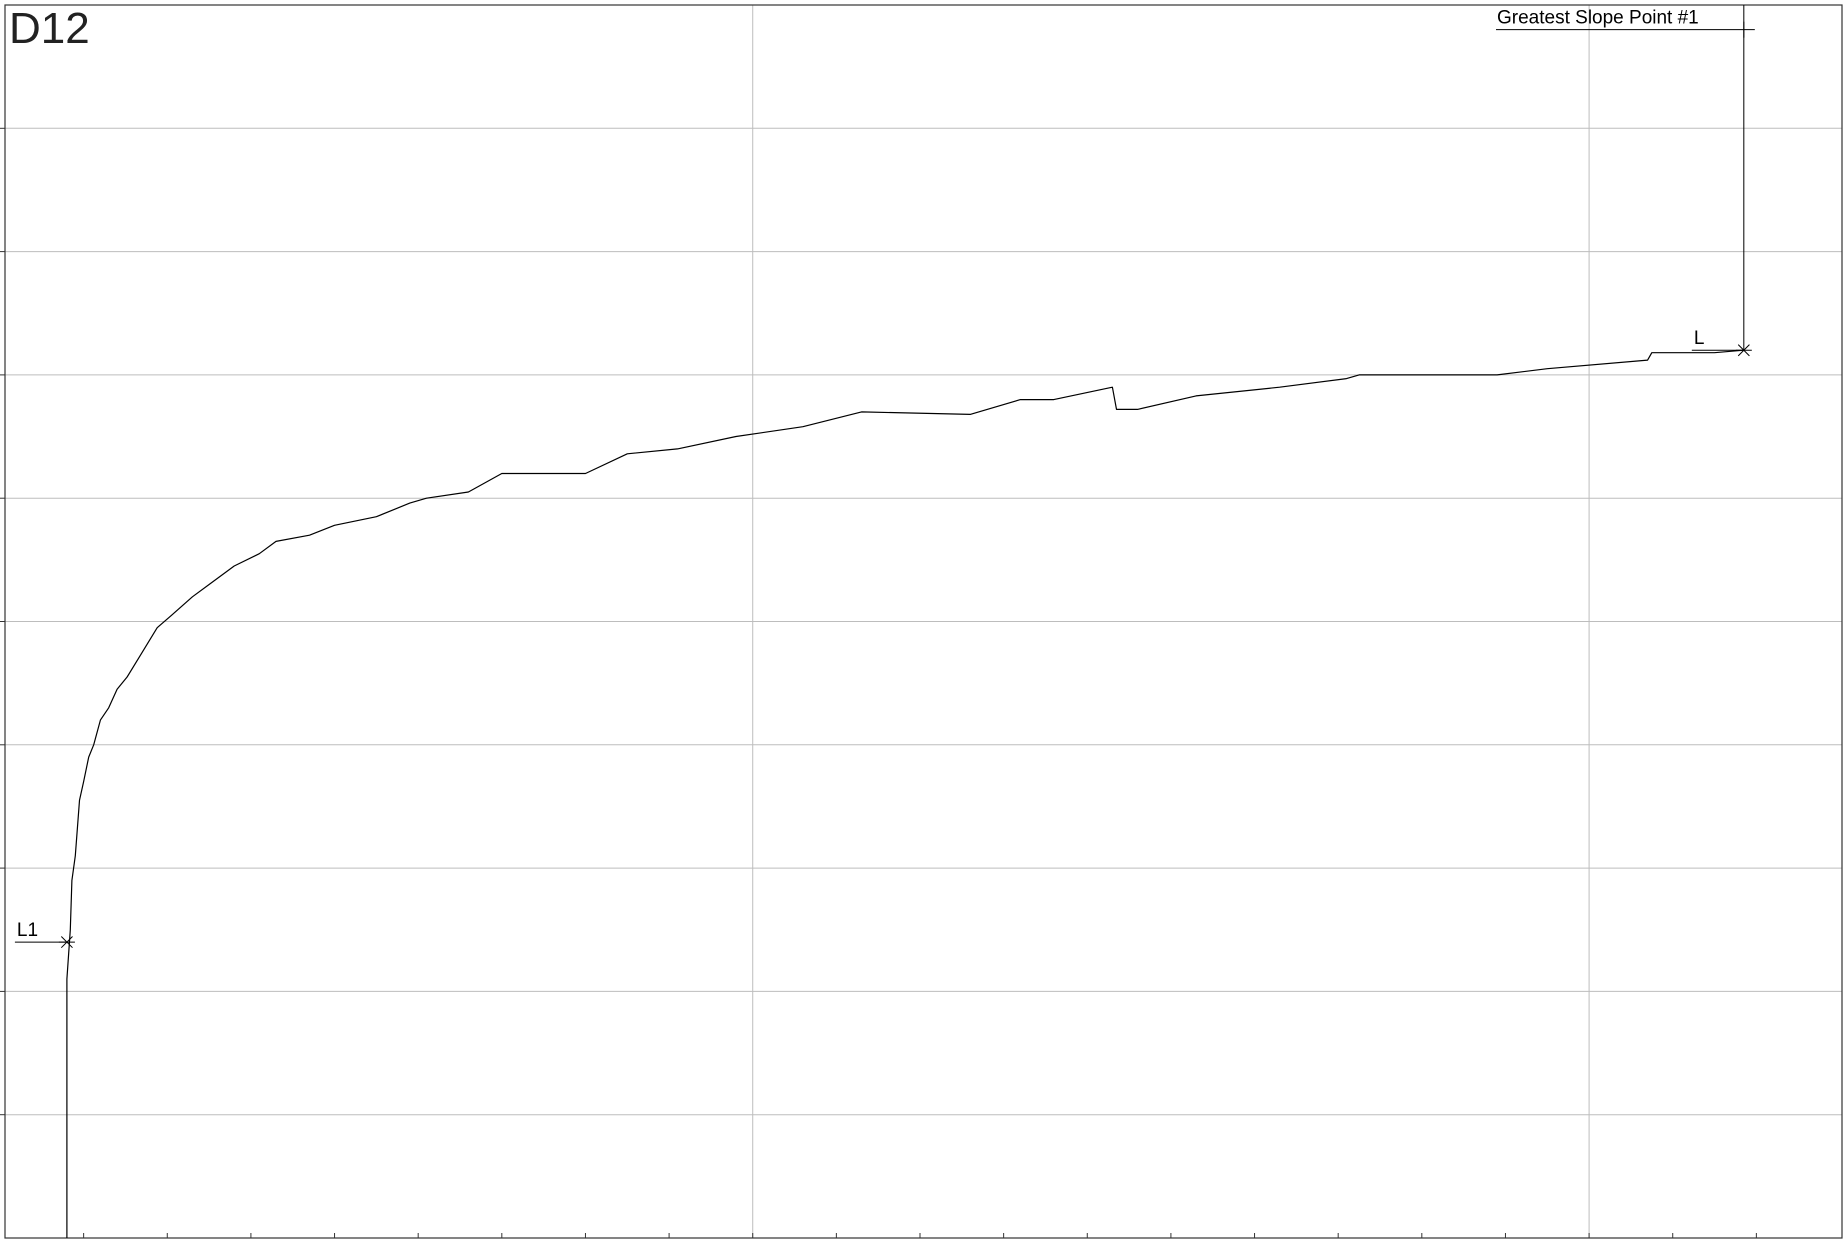 Image resolution: width=1843 pixels, height=1243 pixels. What do you see at coordinates (27, 930) in the screenshot?
I see `marker-label: L1` at bounding box center [27, 930].